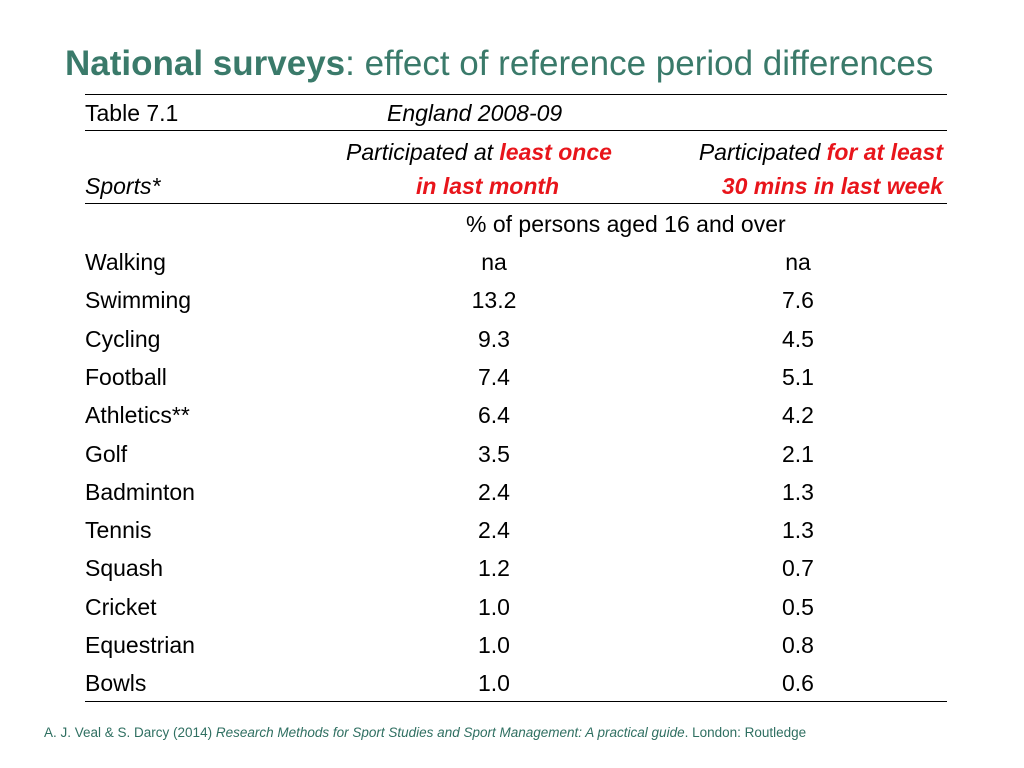  I want to click on month-value-cell: 13.2, so click(494, 300).